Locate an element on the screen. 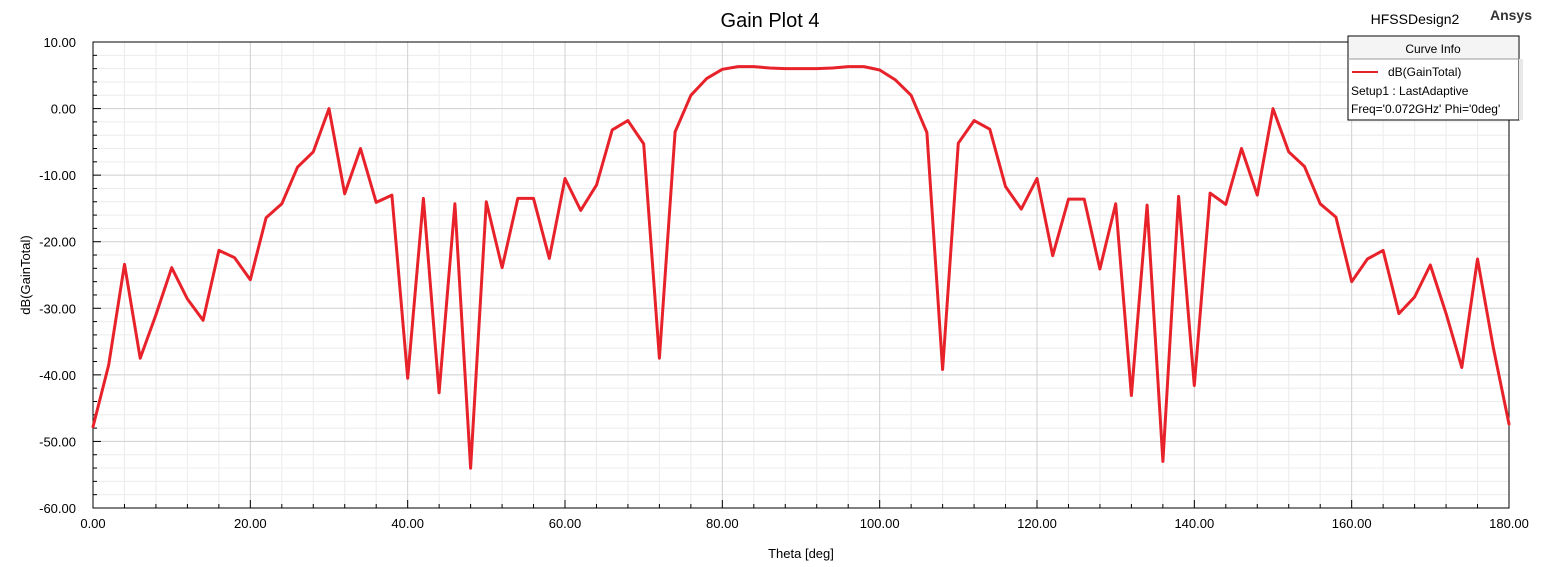  y-tick-label: -50.00 is located at coordinates (57, 441).